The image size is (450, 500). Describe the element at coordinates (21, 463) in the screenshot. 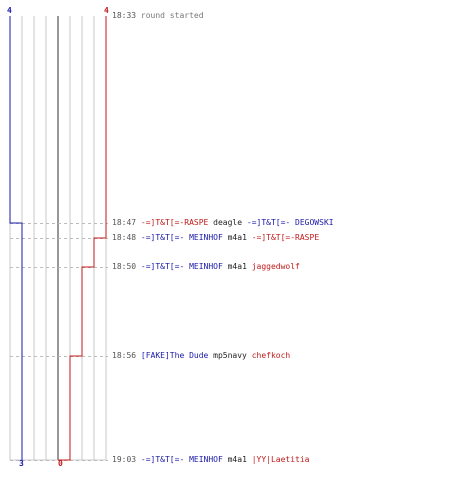

I see `blue-end-score: 3` at that location.